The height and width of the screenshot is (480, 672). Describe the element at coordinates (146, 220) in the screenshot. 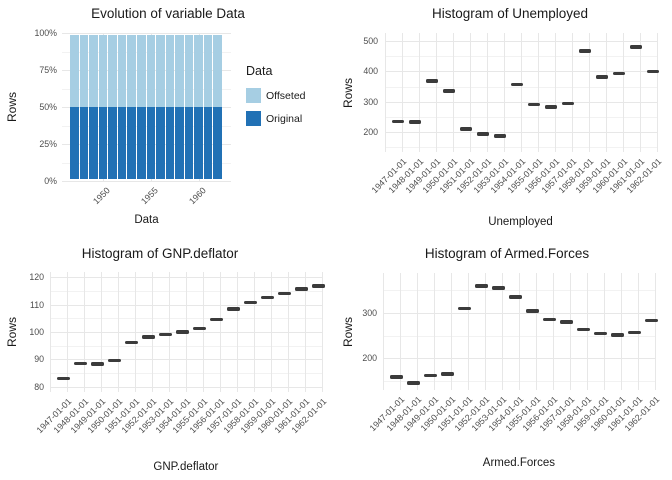

I see `x-axis-label: Data` at that location.